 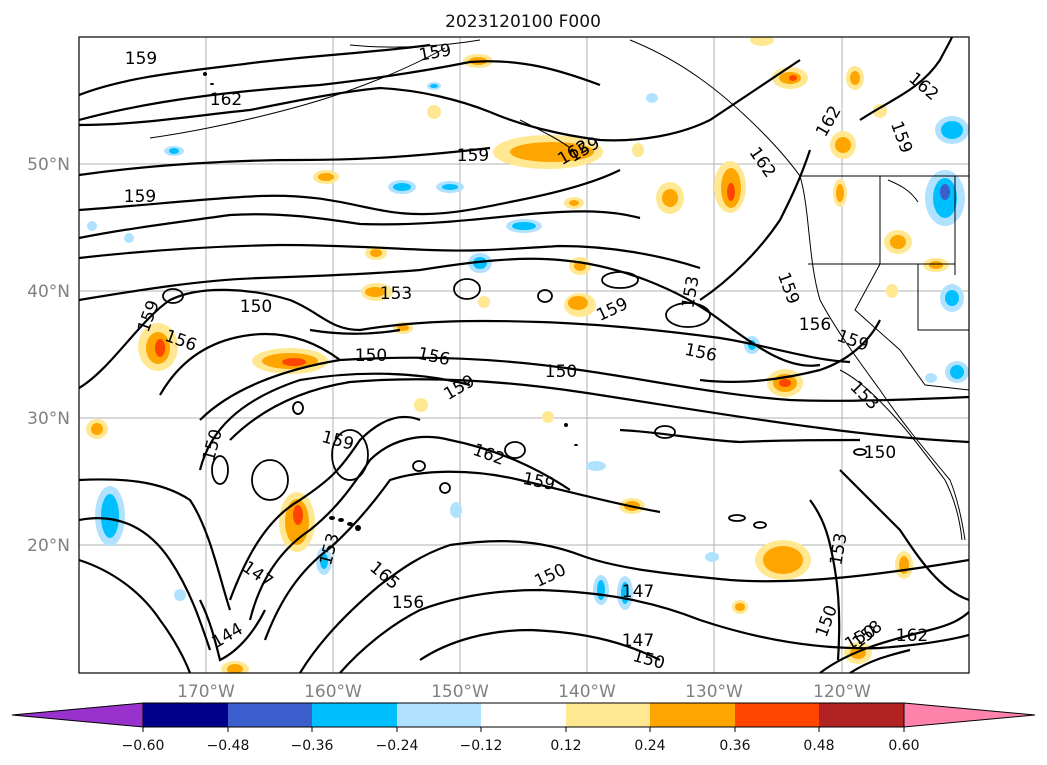 What do you see at coordinates (48, 355) in the screenshot?
I see `latitude-labels: 50°N 40°N 30°N 20°N` at bounding box center [48, 355].